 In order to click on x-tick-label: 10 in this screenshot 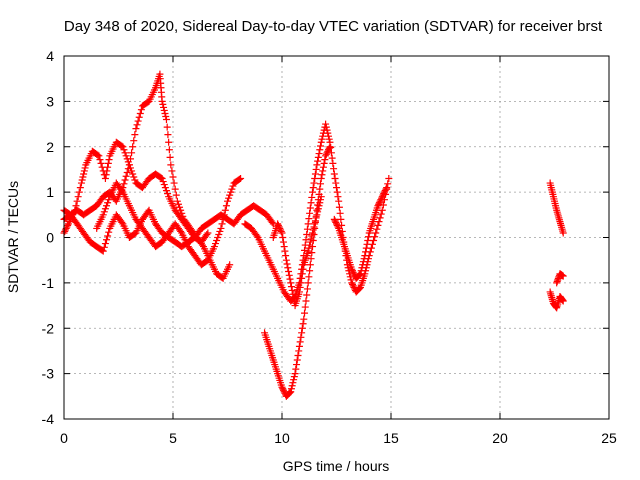, I will do `click(282, 438)`.